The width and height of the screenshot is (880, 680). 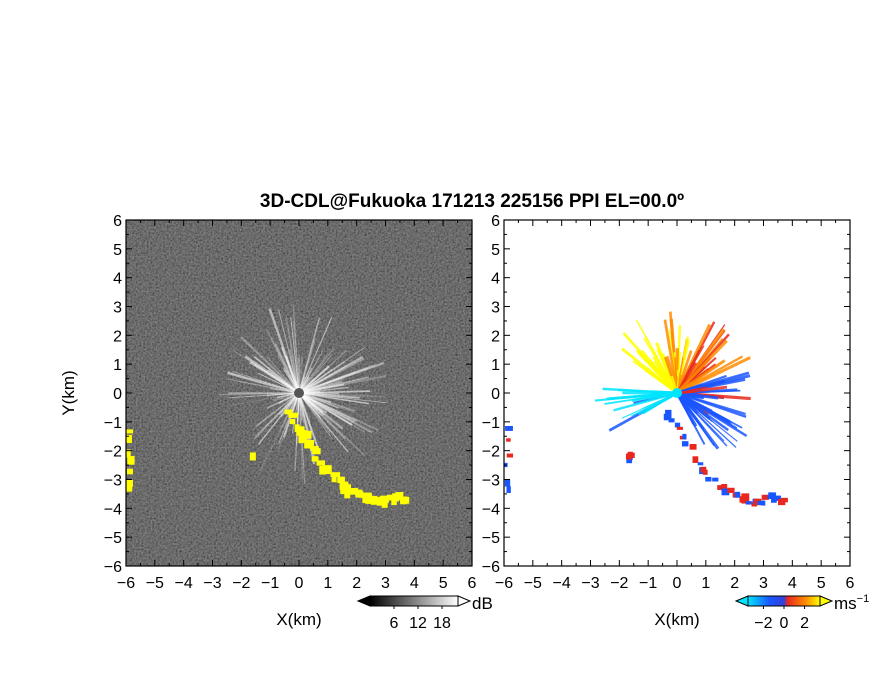 I want to click on radar-site-marker, so click(x=299, y=393).